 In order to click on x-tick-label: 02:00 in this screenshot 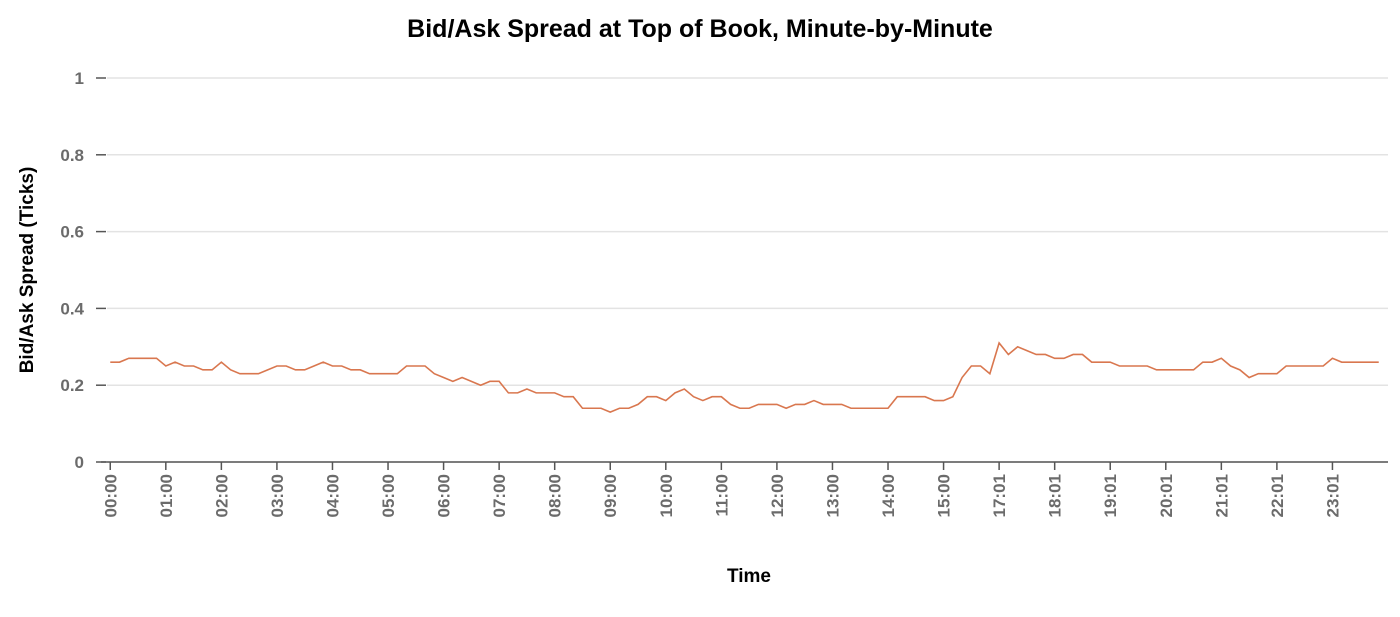, I will do `click(221, 495)`.